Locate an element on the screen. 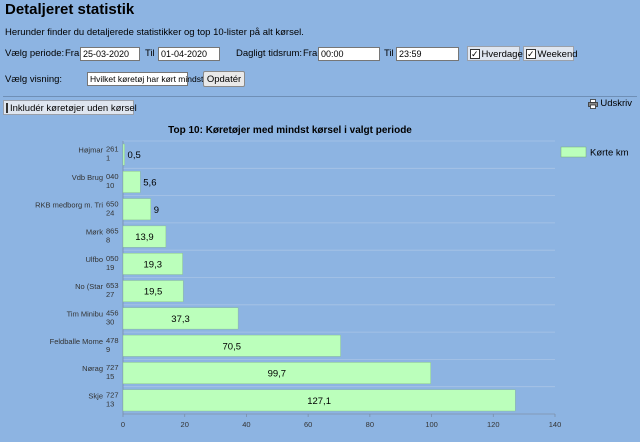  category-subcode: 30 is located at coordinates (110, 321).